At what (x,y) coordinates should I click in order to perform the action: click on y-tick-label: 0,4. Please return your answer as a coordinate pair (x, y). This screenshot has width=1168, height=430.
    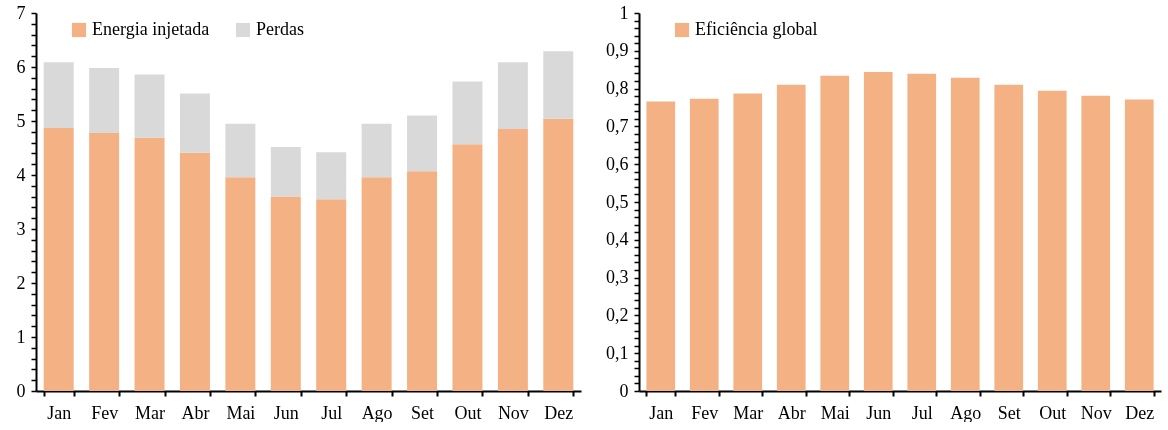
    Looking at the image, I should click on (617, 239).